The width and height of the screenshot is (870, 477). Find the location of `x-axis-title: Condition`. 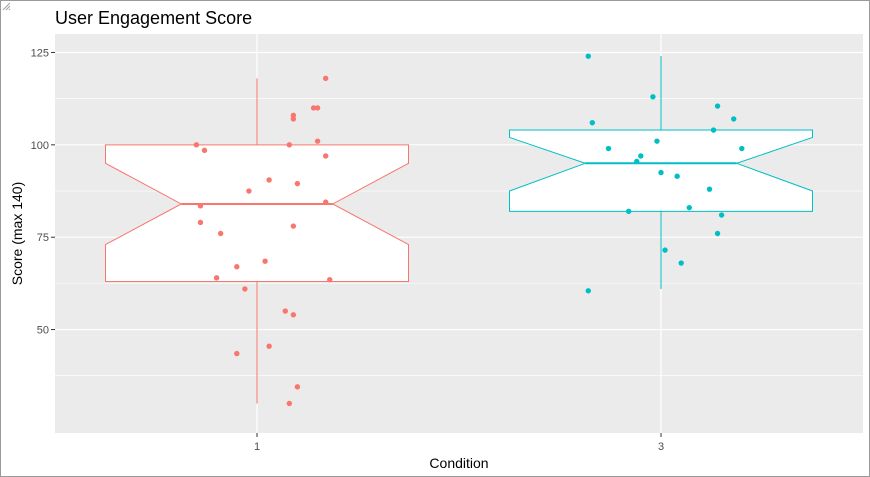

x-axis-title: Condition is located at coordinates (458, 463).